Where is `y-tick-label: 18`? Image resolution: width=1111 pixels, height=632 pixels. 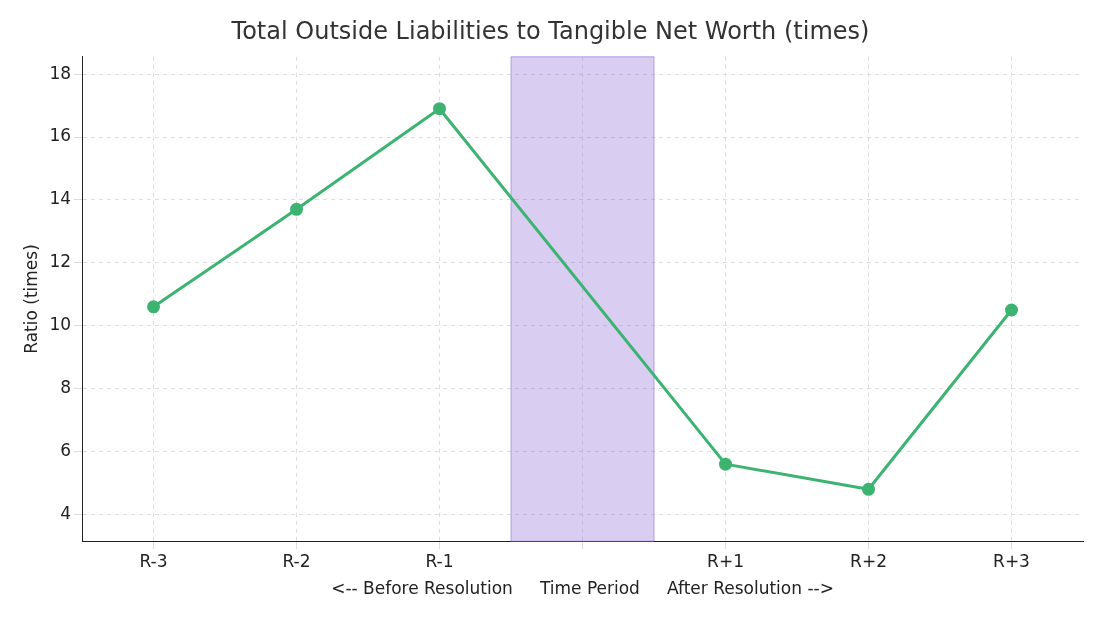
y-tick-label: 18 is located at coordinates (60, 72).